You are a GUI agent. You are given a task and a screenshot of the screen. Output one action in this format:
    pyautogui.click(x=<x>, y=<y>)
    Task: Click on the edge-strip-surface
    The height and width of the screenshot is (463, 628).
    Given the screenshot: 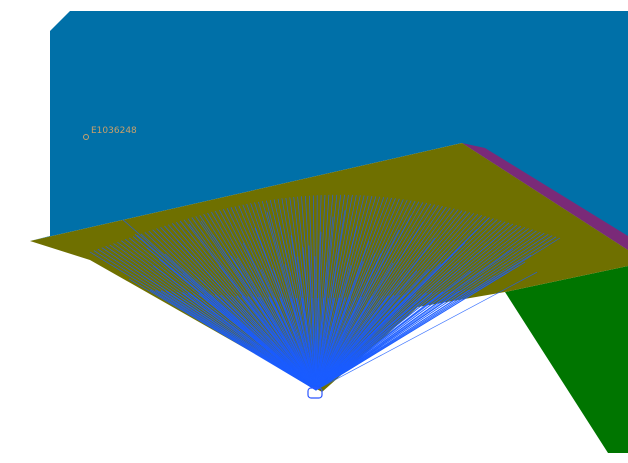 What is the action you would take?
    pyautogui.click(x=545, y=196)
    